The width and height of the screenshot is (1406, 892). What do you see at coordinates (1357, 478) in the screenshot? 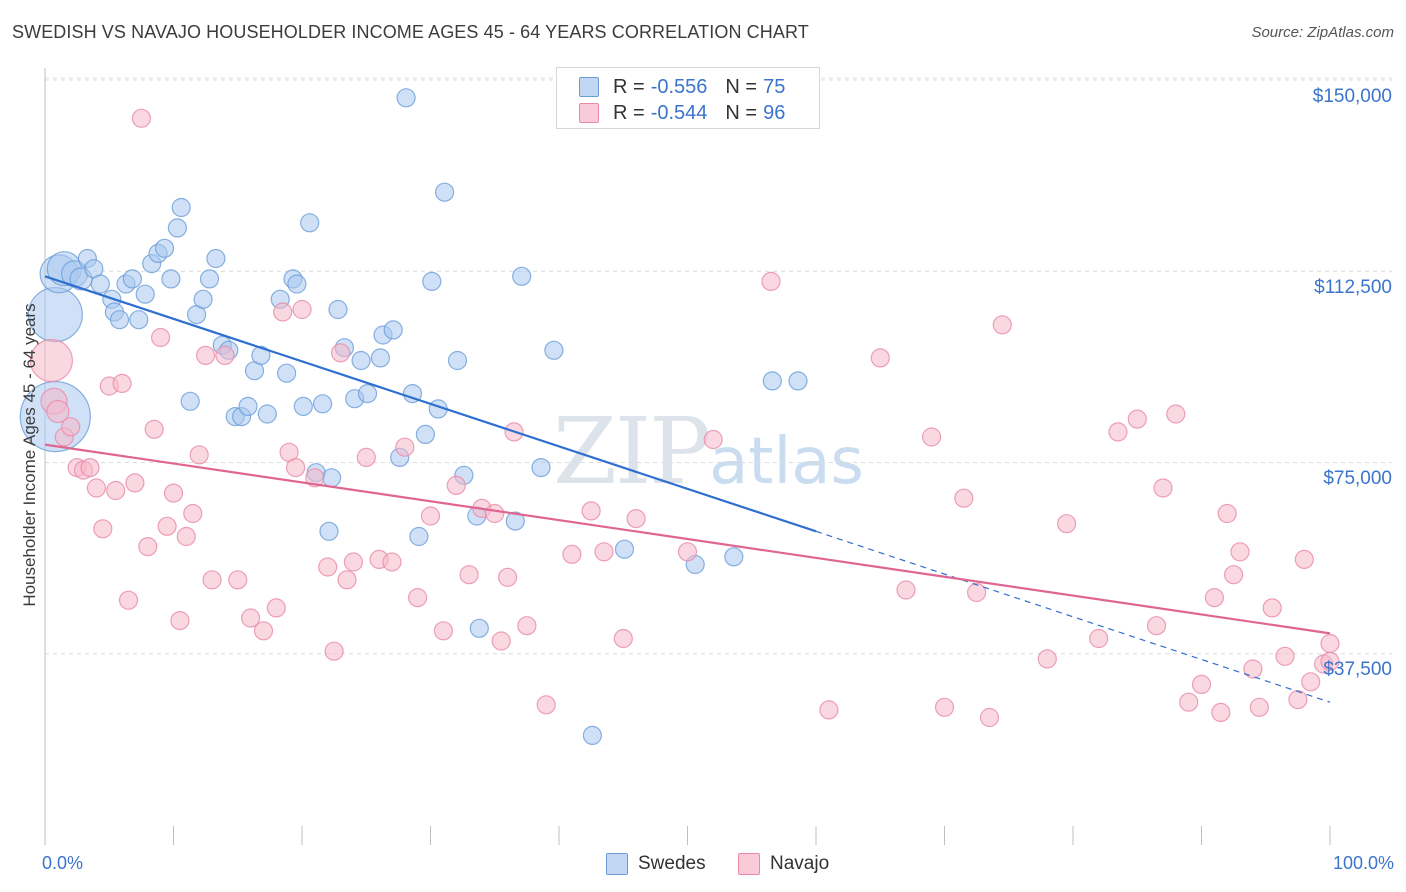
I see `y-tick-label-75000: $75,000` at bounding box center [1357, 478].